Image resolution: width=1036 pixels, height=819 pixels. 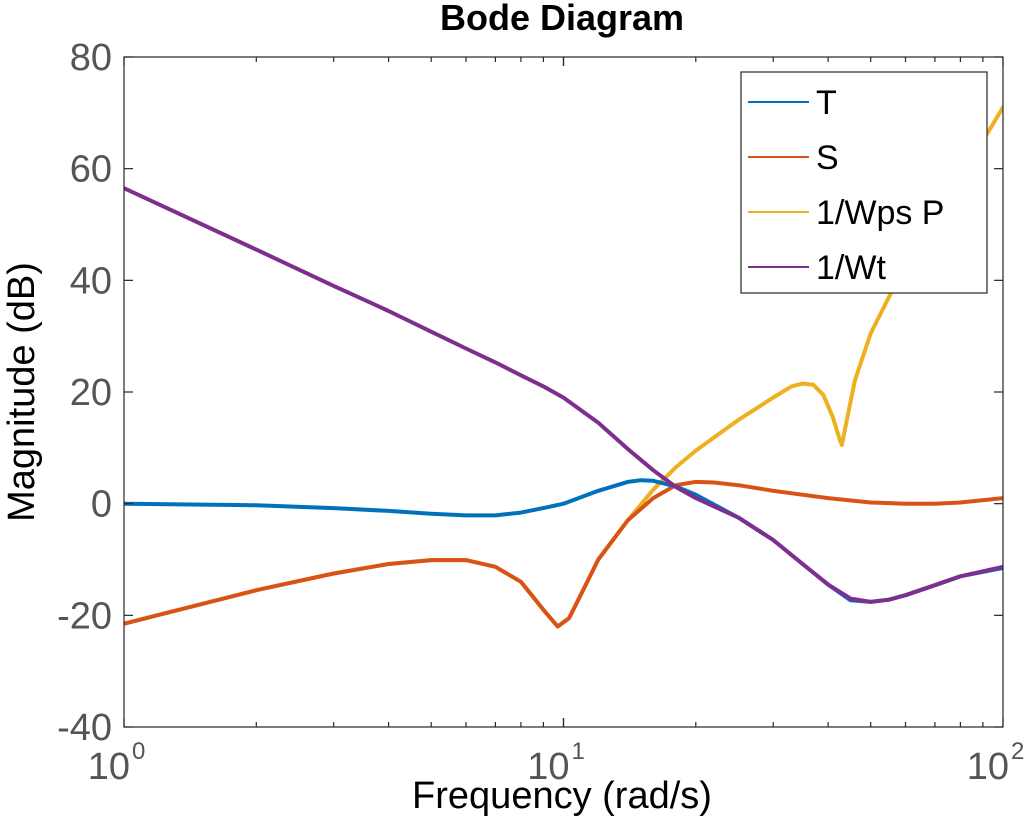 I want to click on y-tick-label: 0, so click(x=101, y=505).